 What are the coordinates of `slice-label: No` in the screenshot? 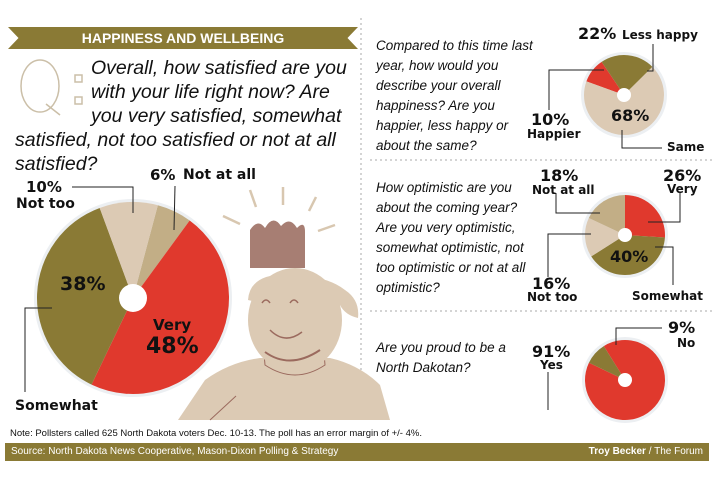 It's located at (686, 343).